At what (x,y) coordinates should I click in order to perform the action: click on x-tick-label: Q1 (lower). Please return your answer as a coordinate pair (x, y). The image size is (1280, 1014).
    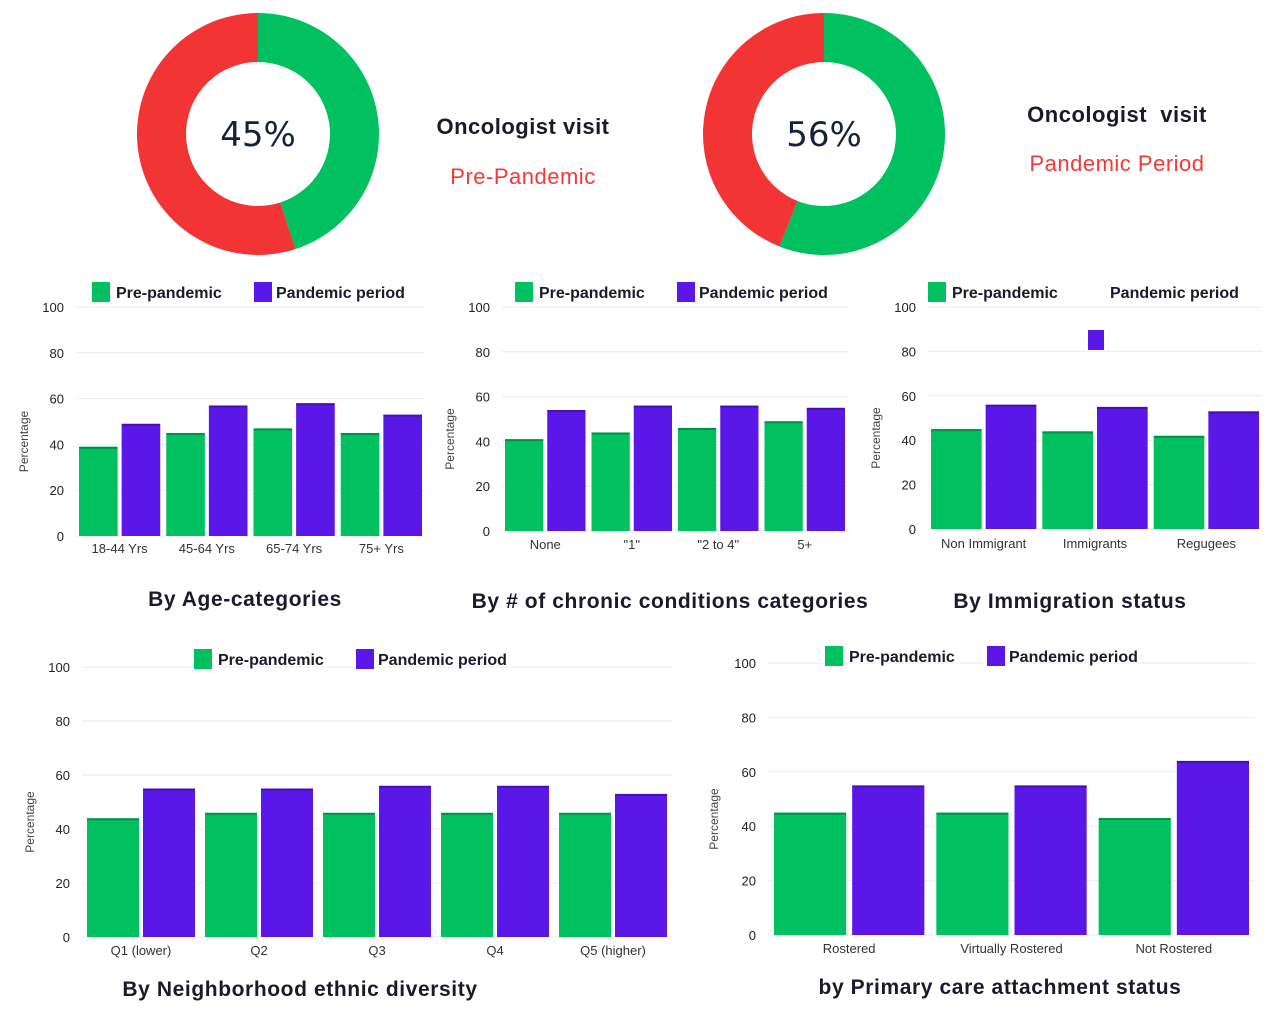
    Looking at the image, I should click on (141, 950).